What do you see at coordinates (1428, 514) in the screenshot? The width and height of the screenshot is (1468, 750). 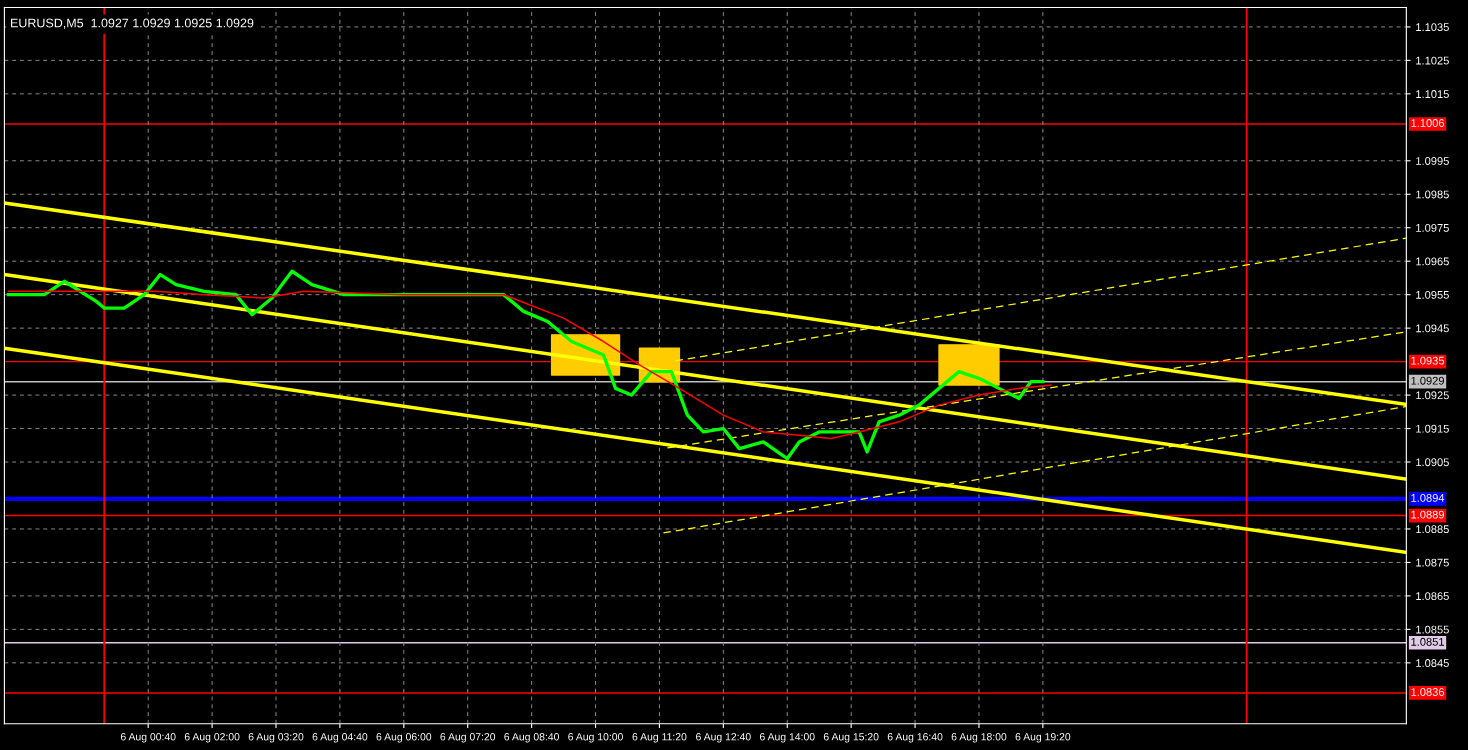 I see `ref-line-label: 1.0889` at bounding box center [1428, 514].